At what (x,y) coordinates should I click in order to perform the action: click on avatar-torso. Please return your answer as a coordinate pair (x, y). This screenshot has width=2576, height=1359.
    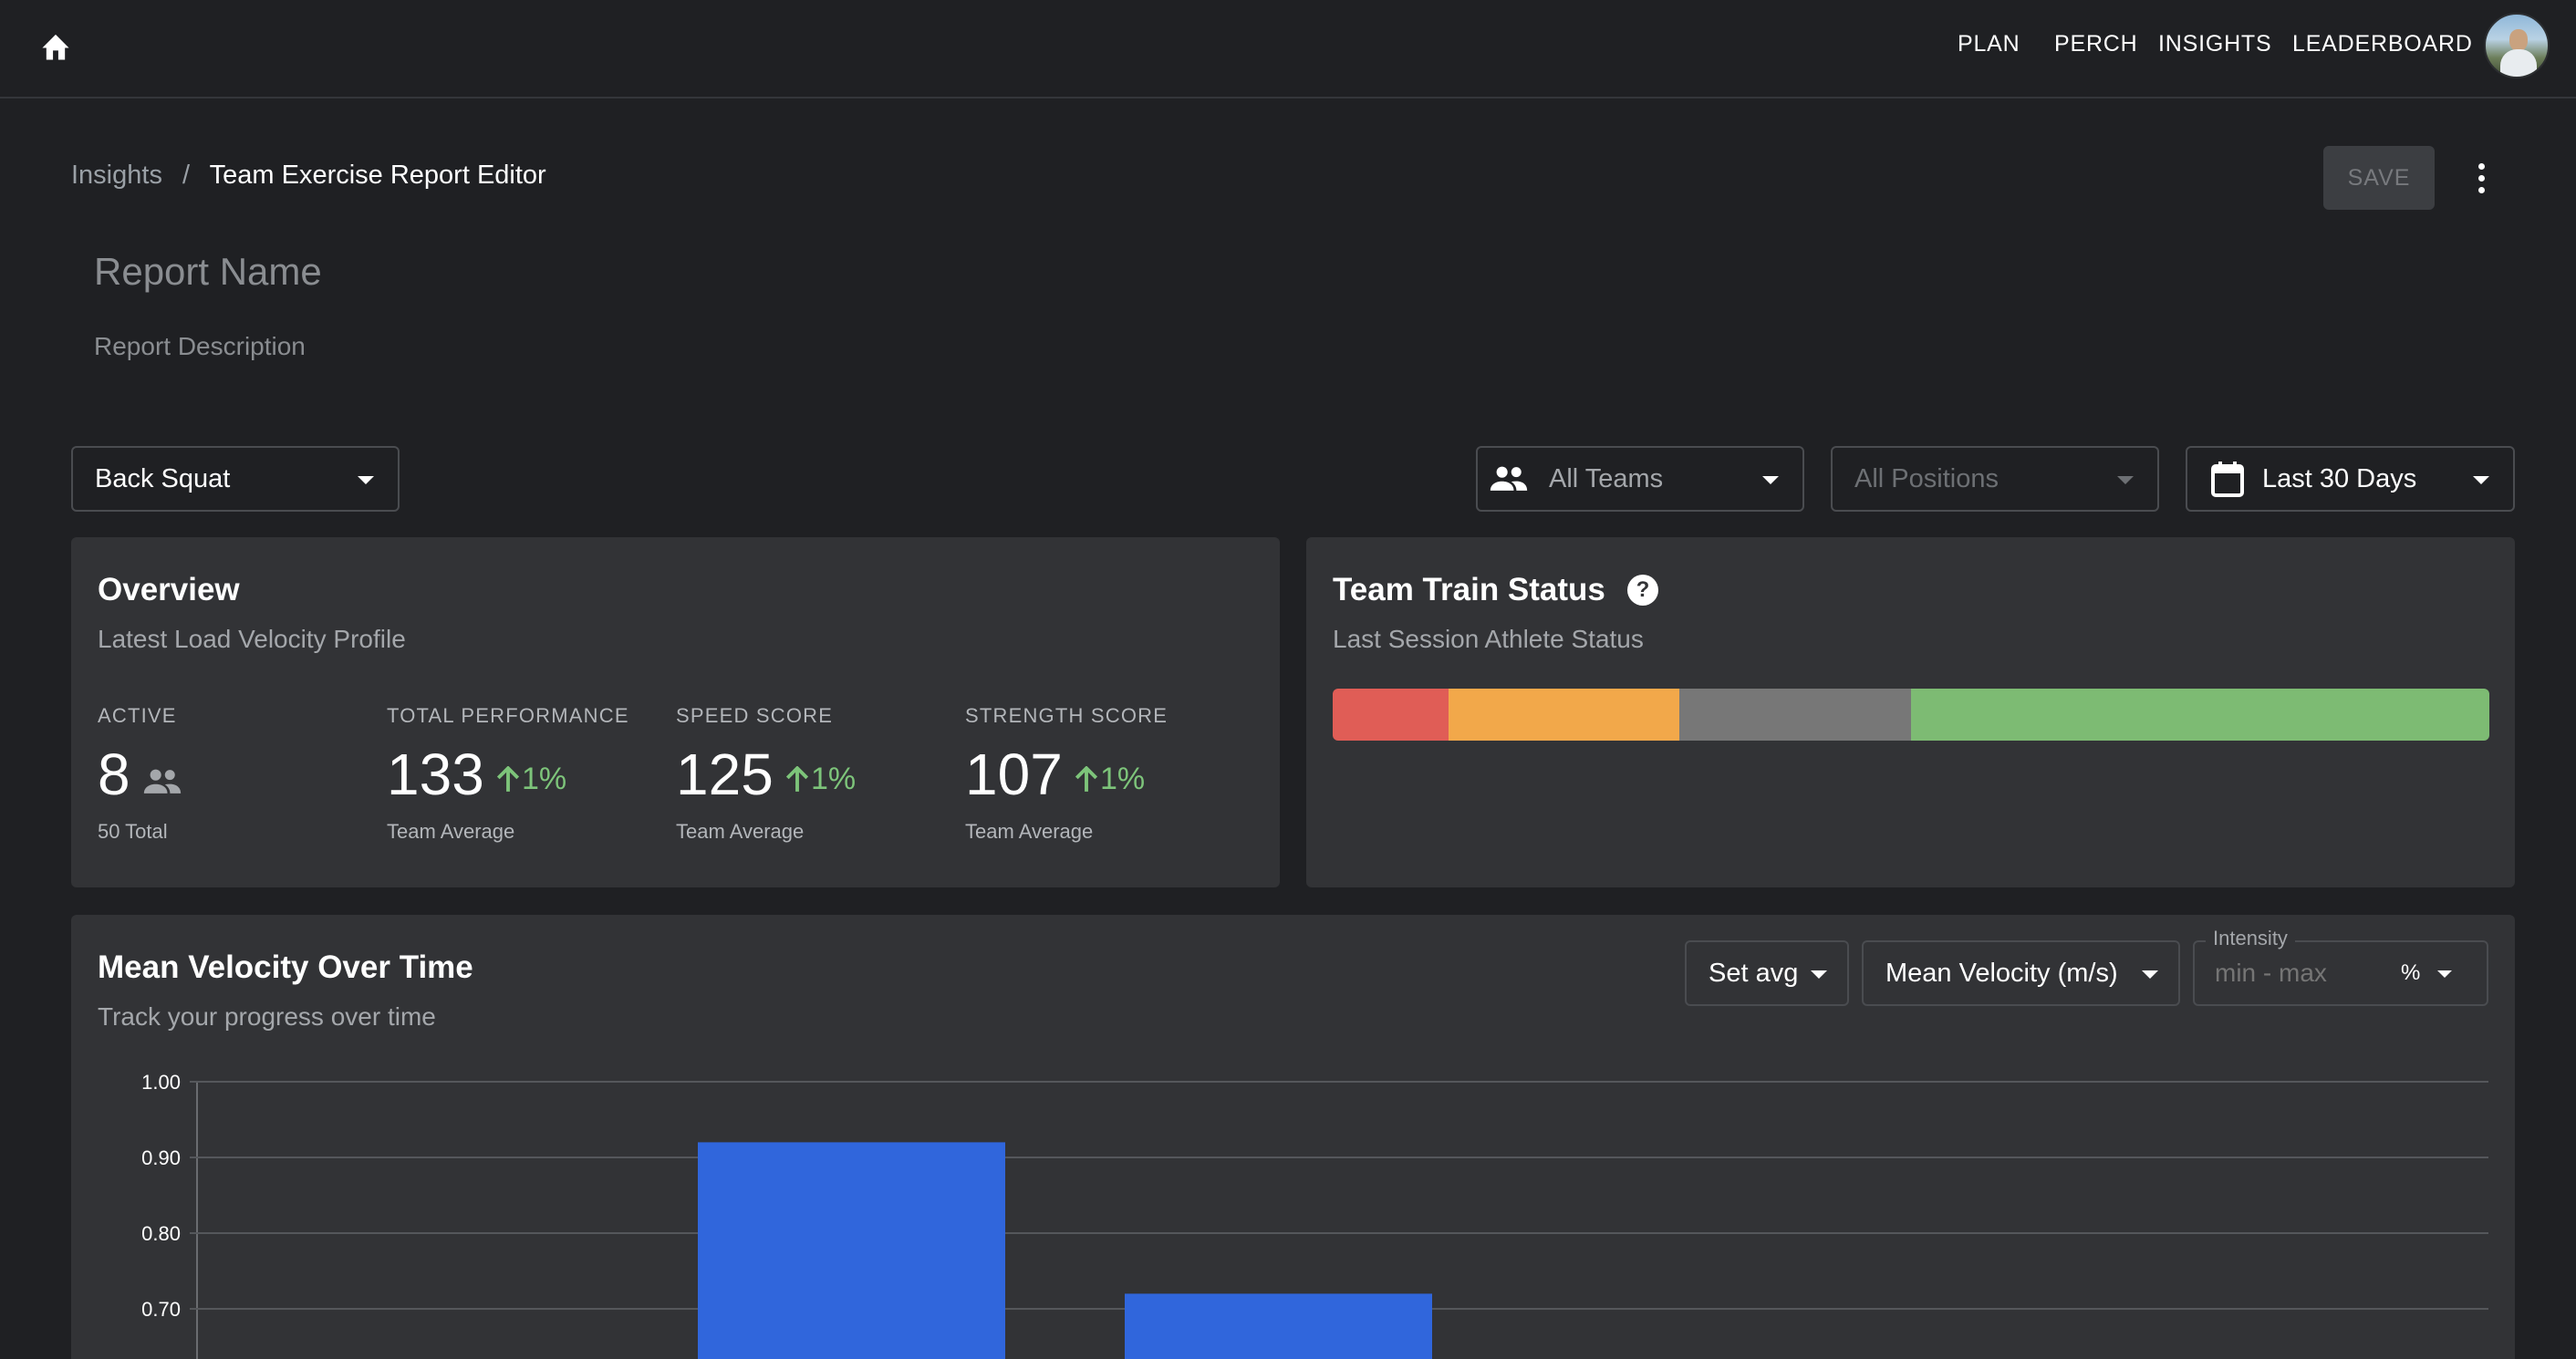
    Looking at the image, I should click on (2518, 63).